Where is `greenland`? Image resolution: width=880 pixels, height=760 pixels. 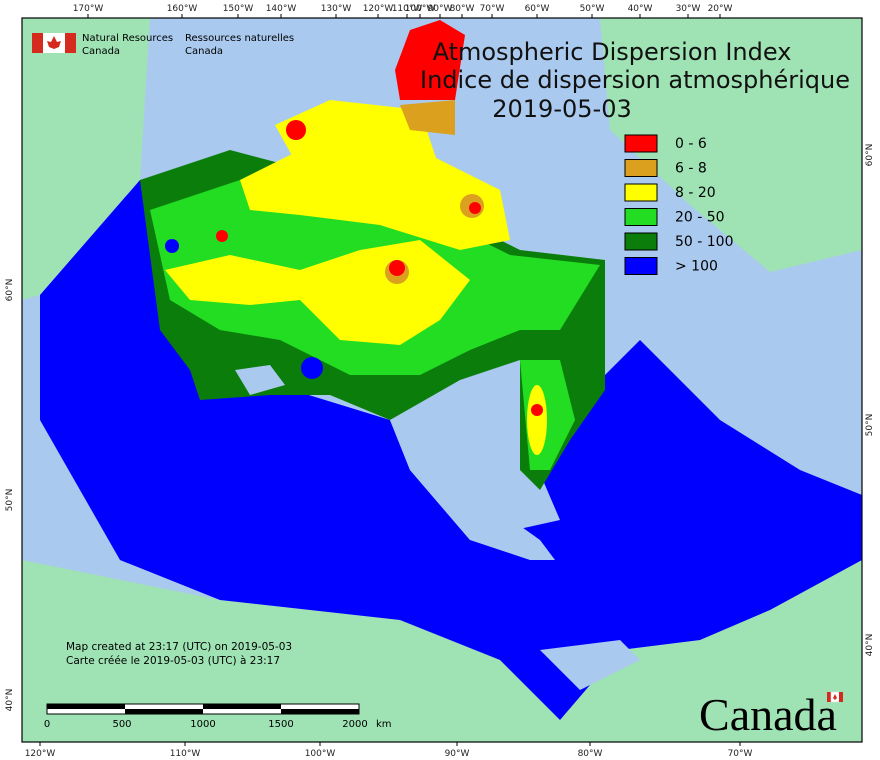
greenland is located at coordinates (731, 145).